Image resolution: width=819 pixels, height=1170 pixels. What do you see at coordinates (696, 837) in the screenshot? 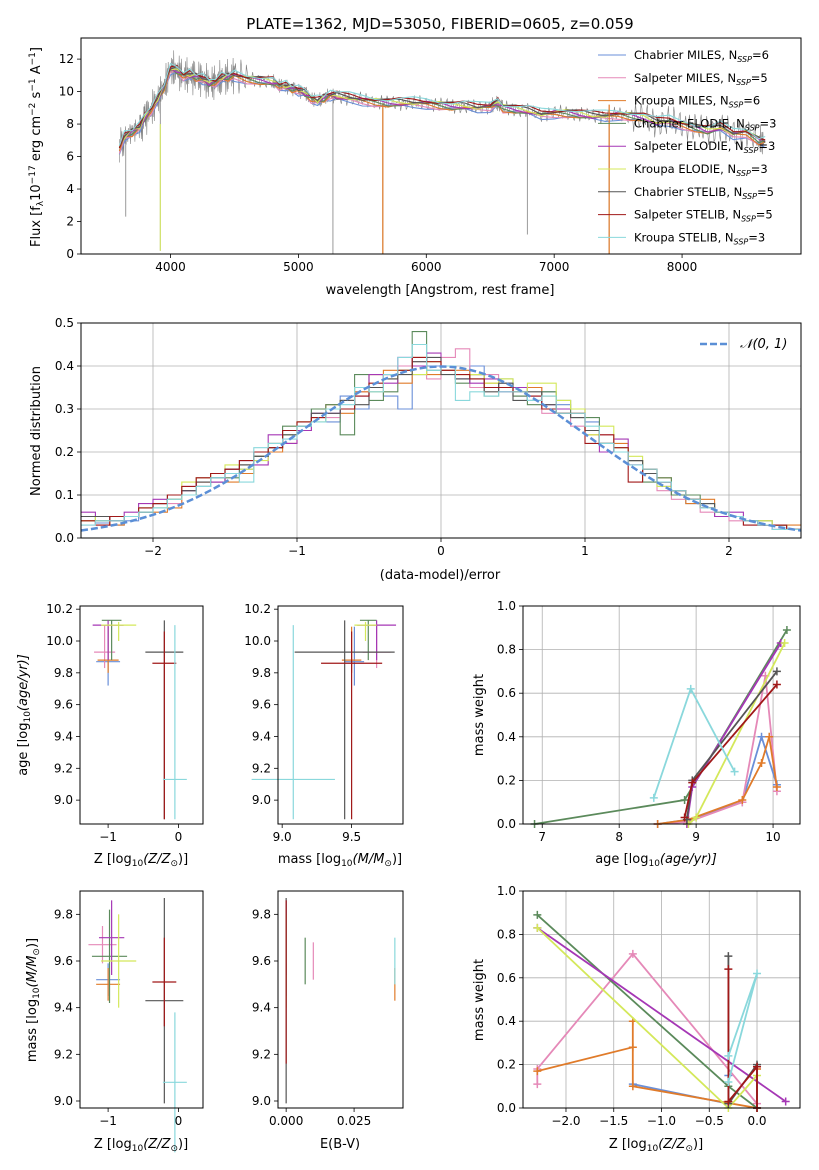
I see `x-tick-label: 9` at bounding box center [696, 837].